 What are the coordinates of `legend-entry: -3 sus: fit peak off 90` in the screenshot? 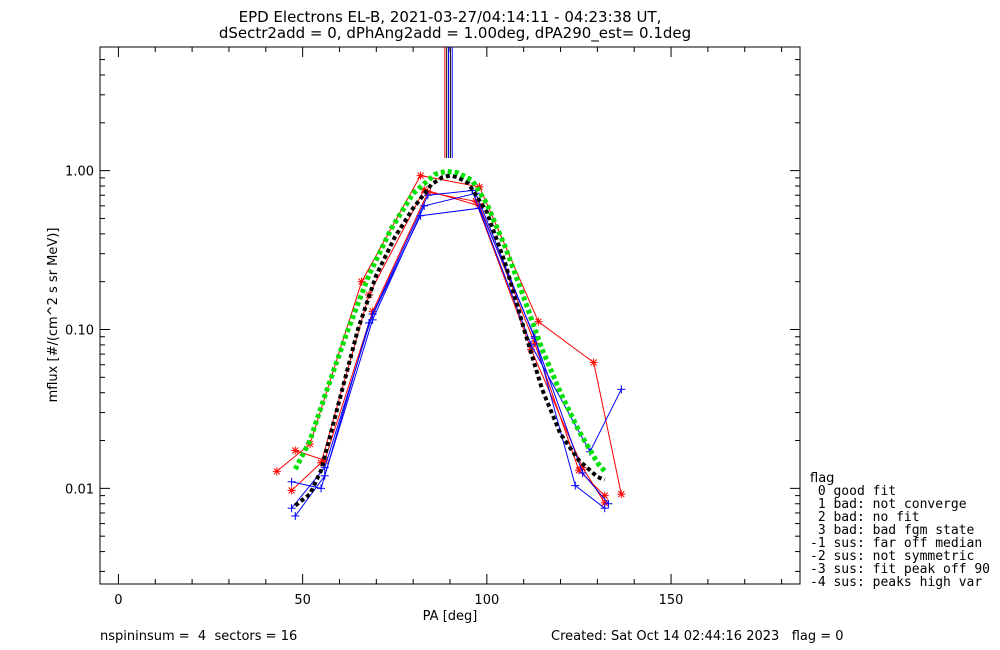 It's located at (900, 569).